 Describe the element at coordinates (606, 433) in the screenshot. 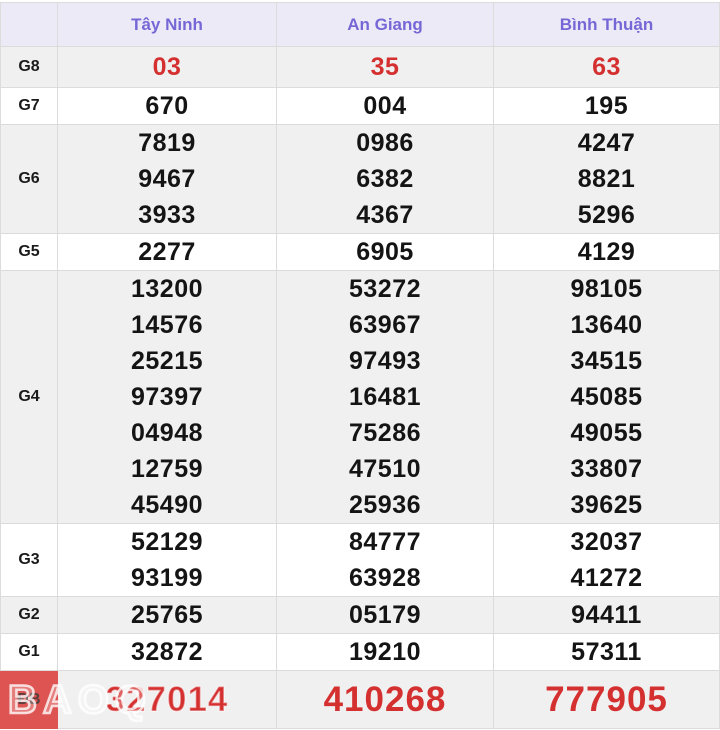

I see `prize-number: 49055` at that location.